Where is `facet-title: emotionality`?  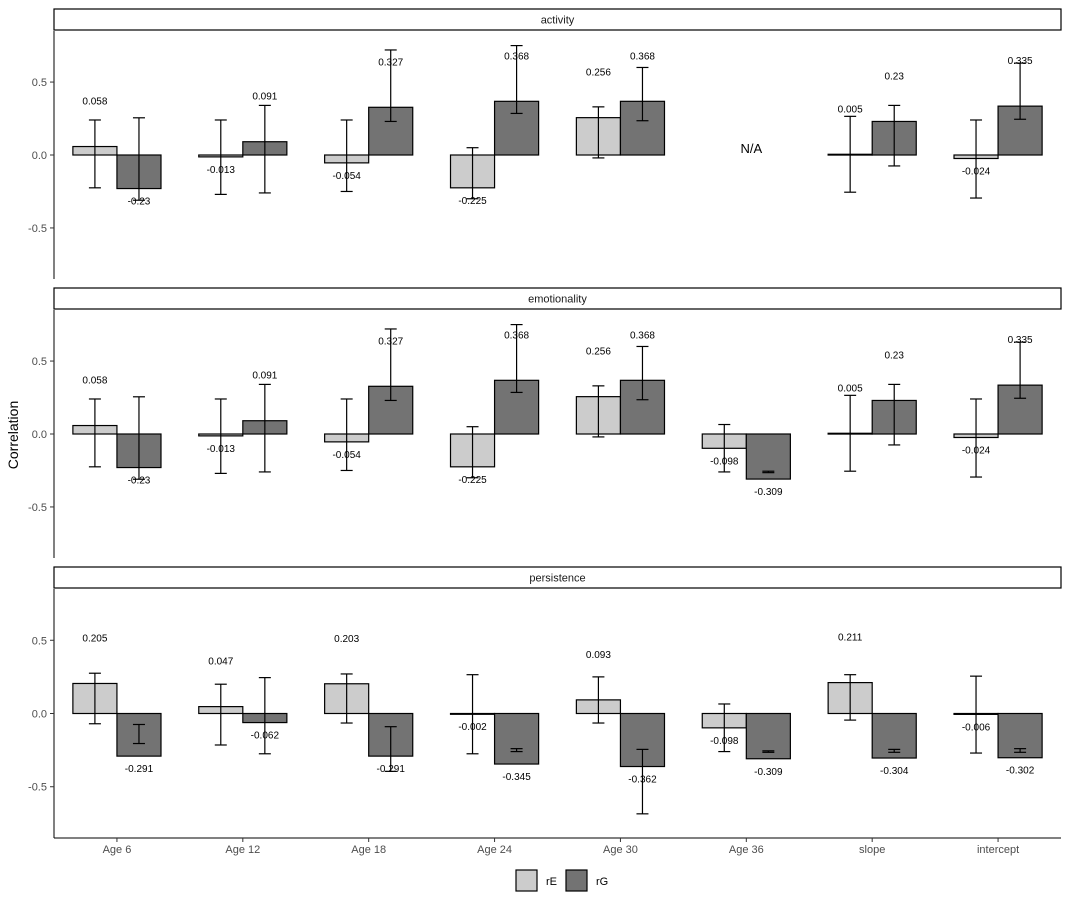 facet-title: emotionality is located at coordinates (557, 300).